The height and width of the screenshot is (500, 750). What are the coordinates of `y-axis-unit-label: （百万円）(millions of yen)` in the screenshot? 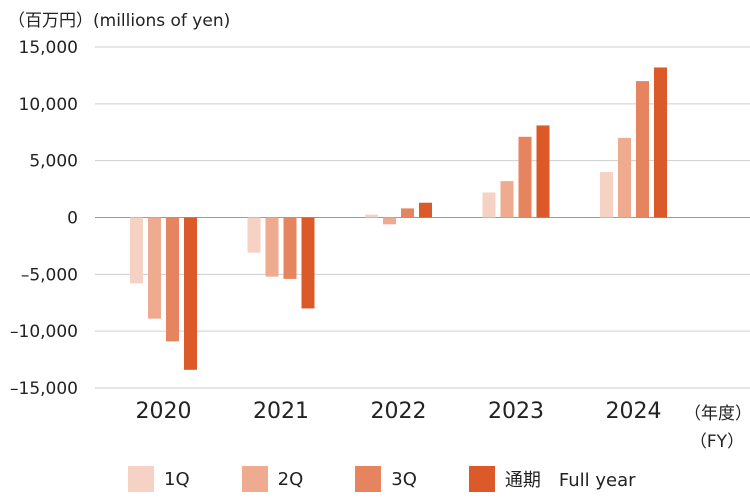 It's located at (119, 21).